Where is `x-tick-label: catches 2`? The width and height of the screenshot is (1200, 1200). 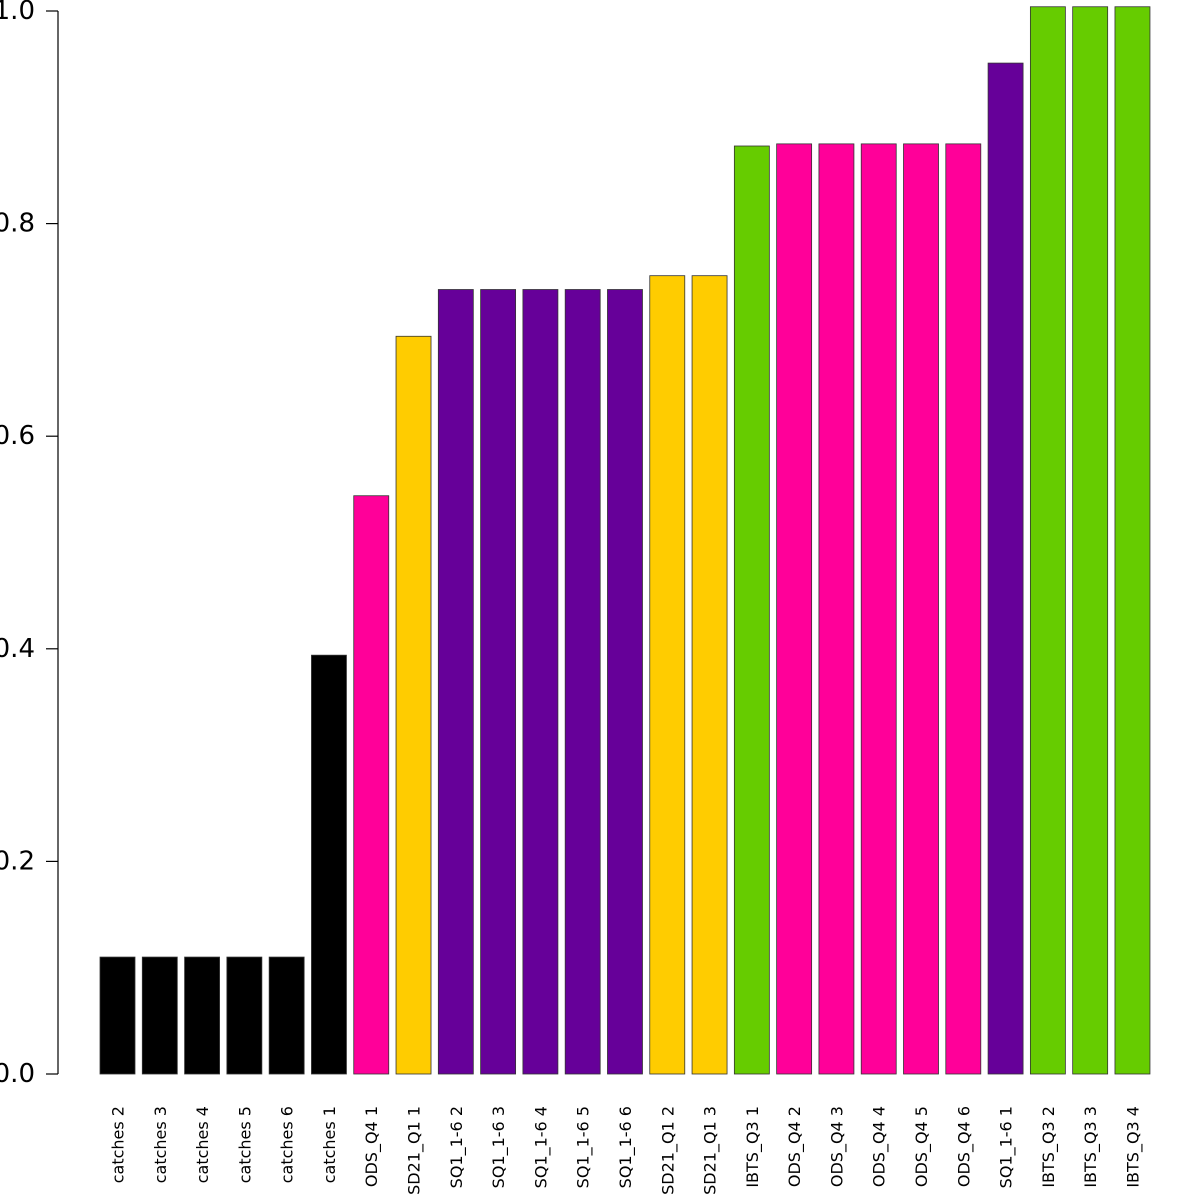
x-tick-label: catches 2 is located at coordinates (118, 1144).